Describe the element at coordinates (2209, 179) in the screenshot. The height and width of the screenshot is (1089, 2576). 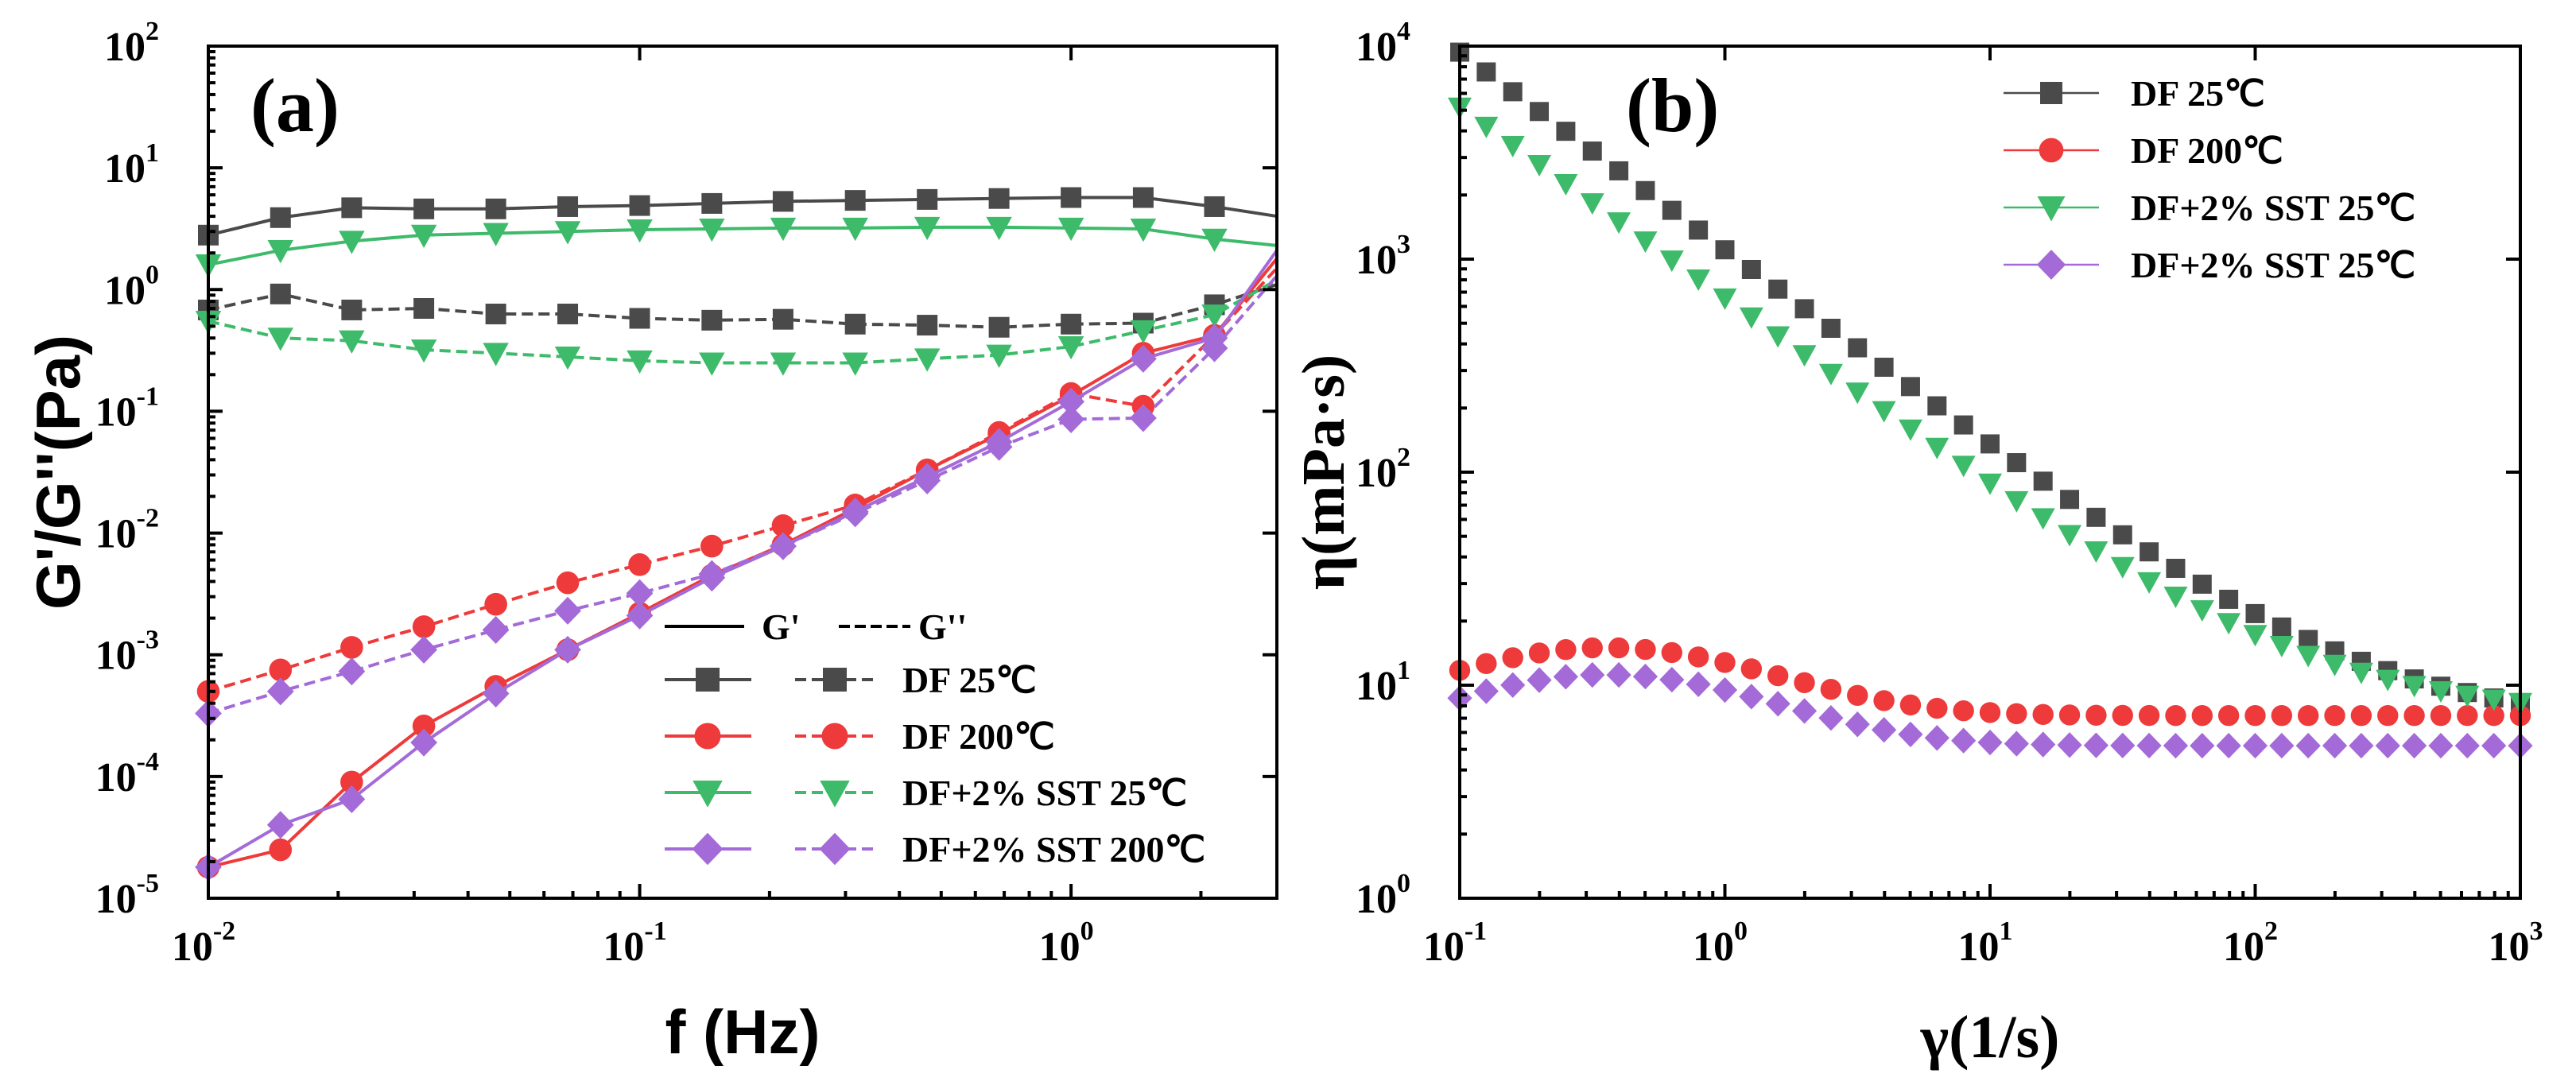
I see `panel-b-legend: DF 25℃ DF 200℃ DF+2% SST 25℃ DF+2% SST 25℃` at that location.